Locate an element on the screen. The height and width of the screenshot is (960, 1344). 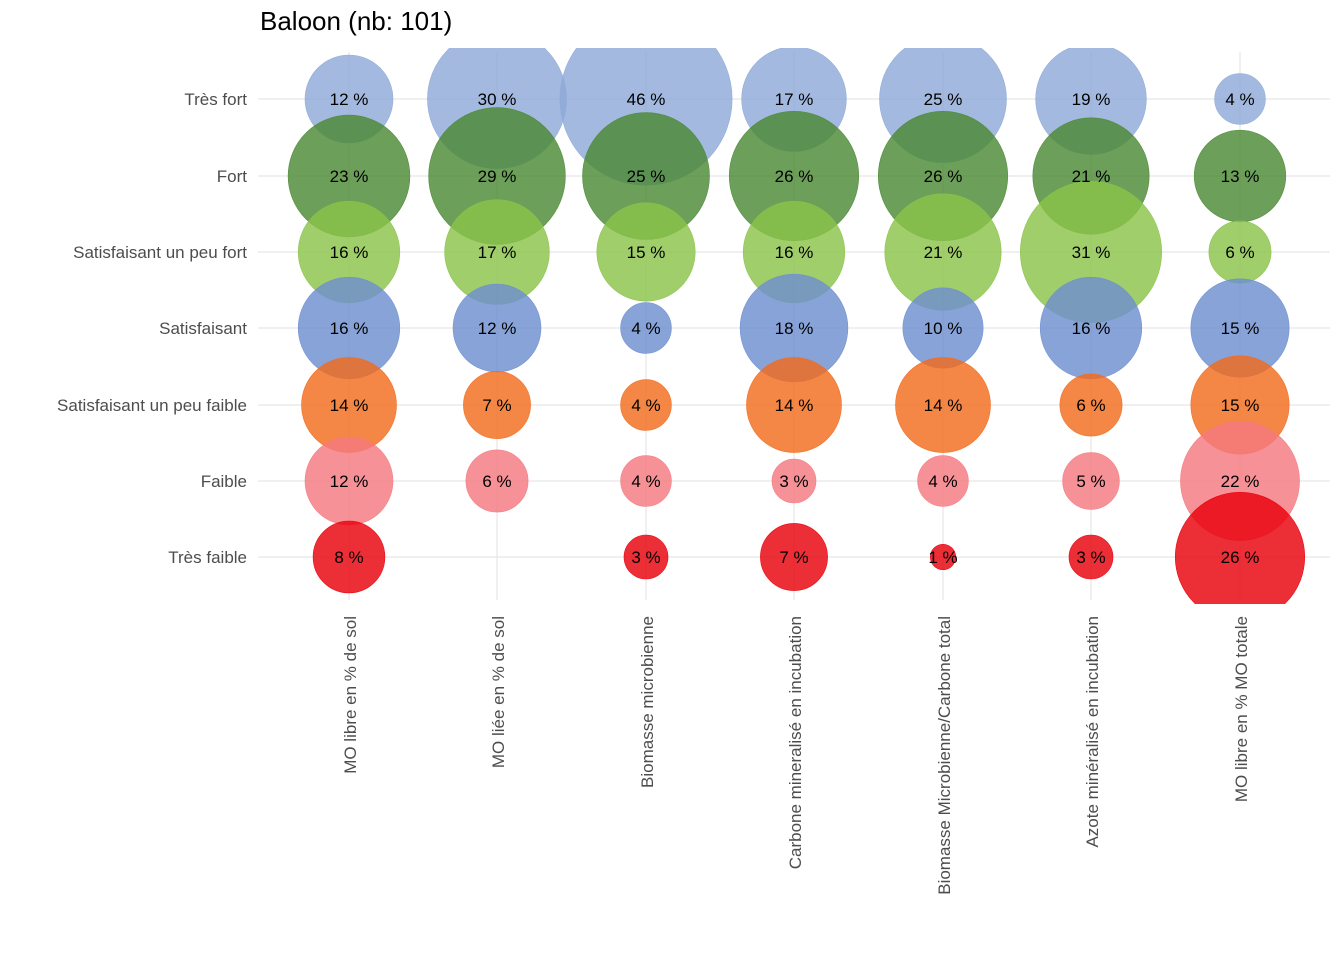
data-label: 19 % is located at coordinates (1091, 99).